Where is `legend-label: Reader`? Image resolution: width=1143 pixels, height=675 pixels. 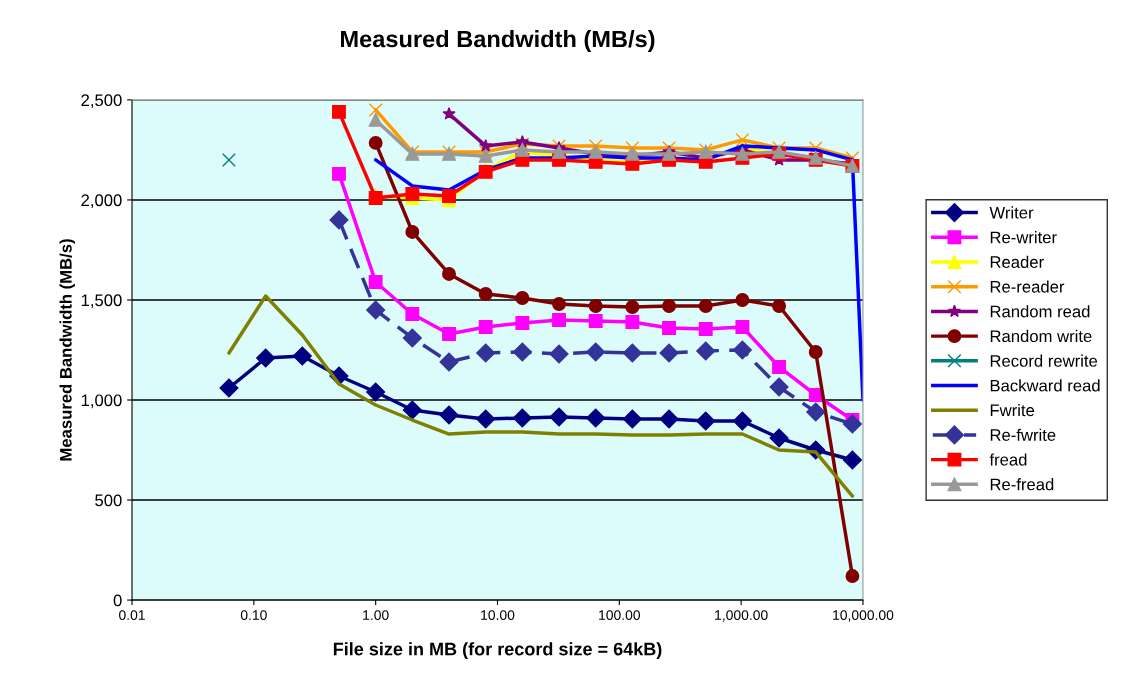
legend-label: Reader is located at coordinates (1017, 261).